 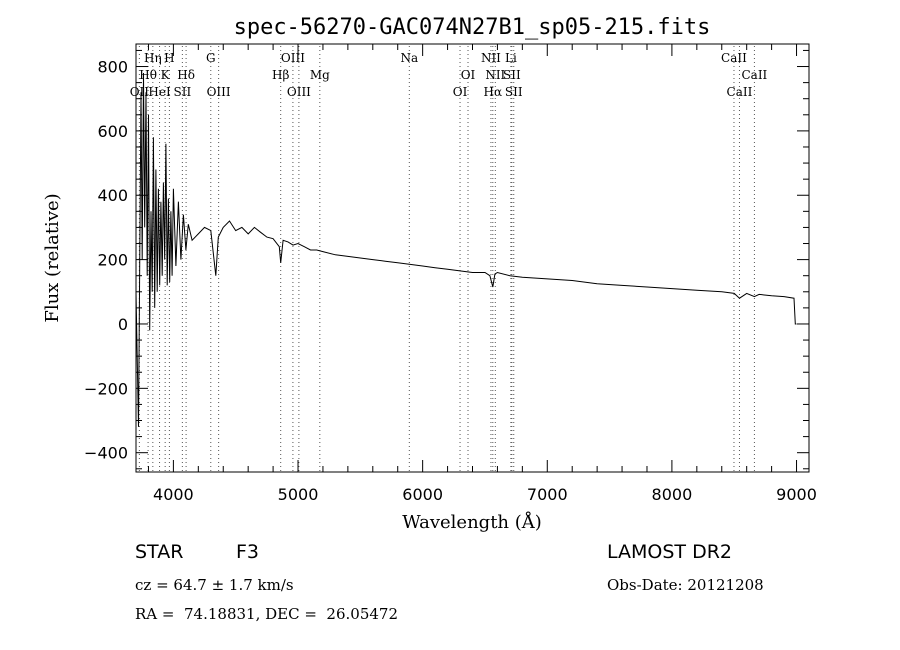 I want to click on spectral-subclass: F3, so click(x=248, y=552).